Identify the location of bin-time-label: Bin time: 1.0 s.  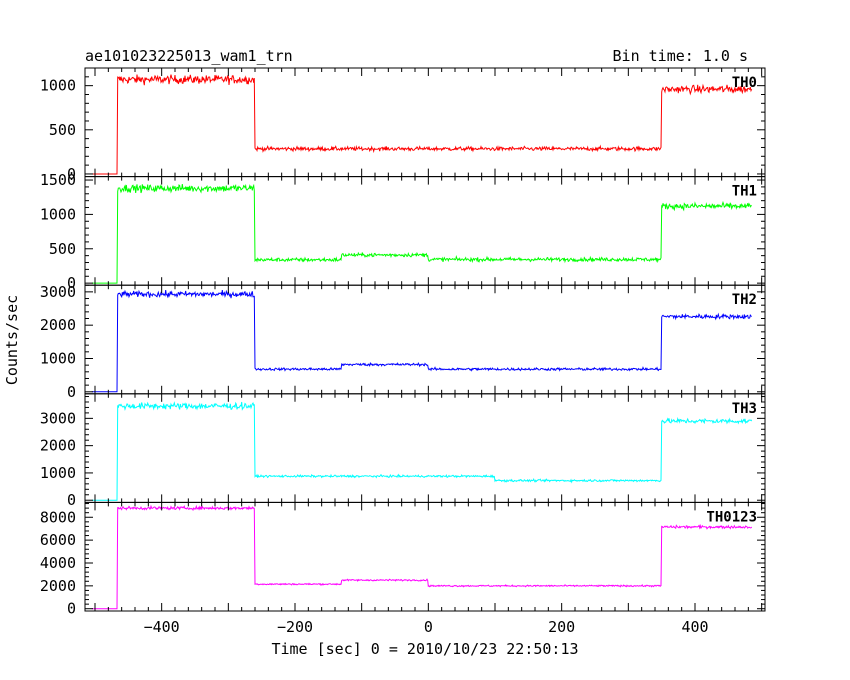
(680, 56).